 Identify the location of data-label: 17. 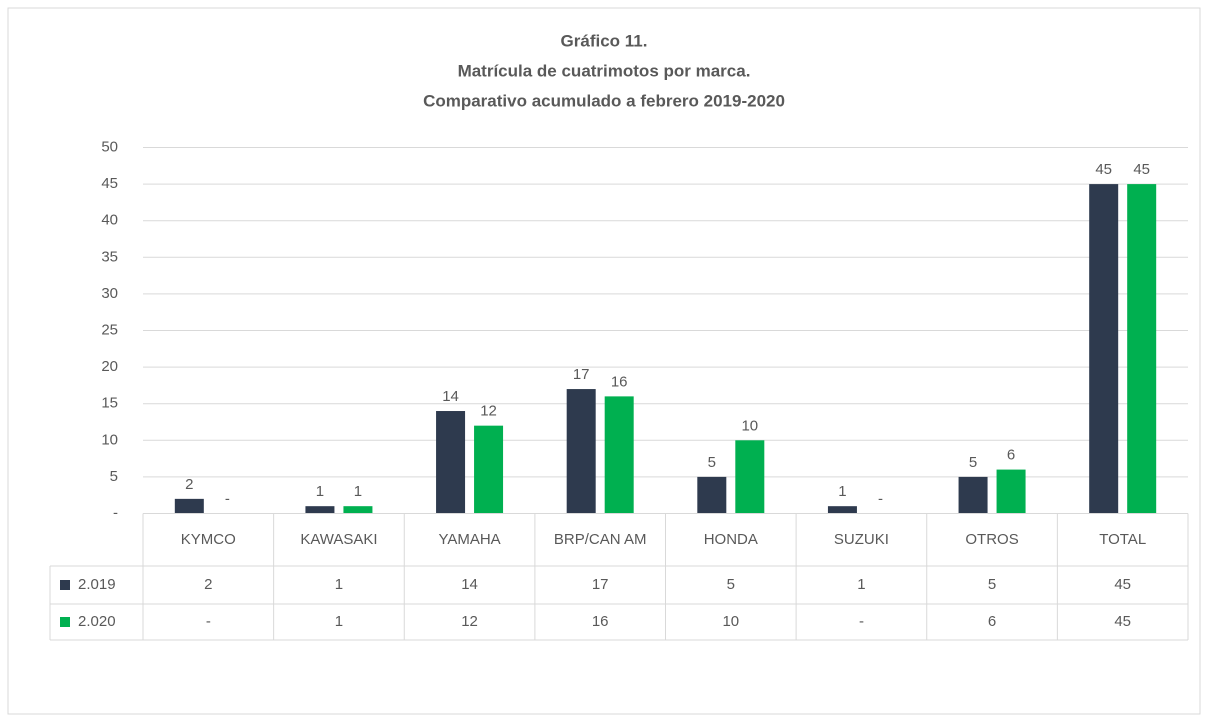
(581, 374).